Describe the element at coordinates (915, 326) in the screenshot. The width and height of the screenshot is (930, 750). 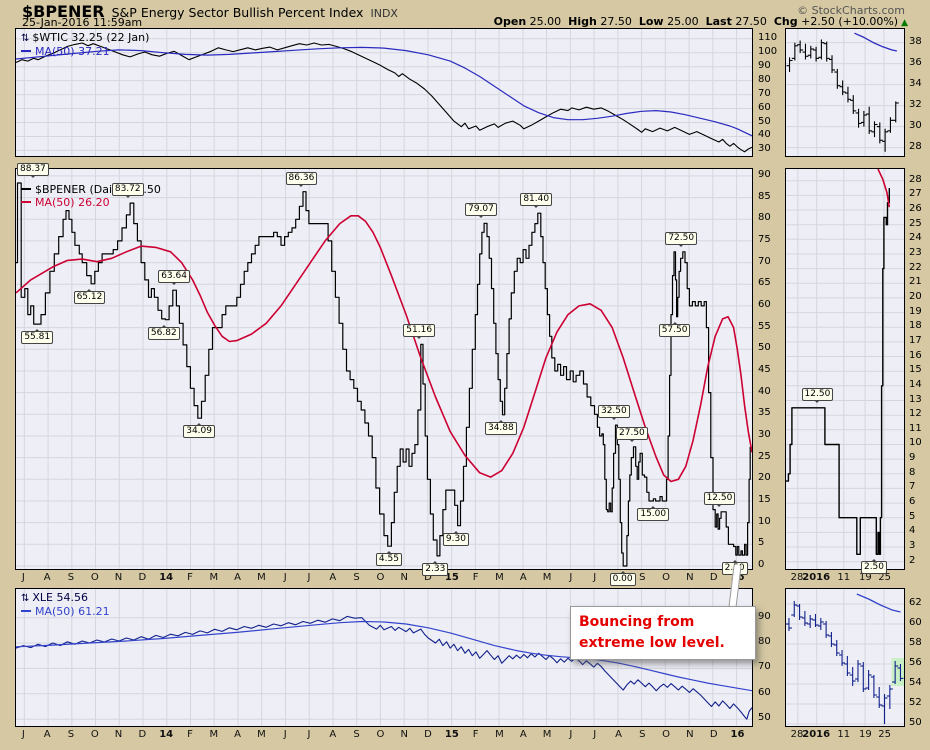
I see `y-axis-tick: 18` at that location.